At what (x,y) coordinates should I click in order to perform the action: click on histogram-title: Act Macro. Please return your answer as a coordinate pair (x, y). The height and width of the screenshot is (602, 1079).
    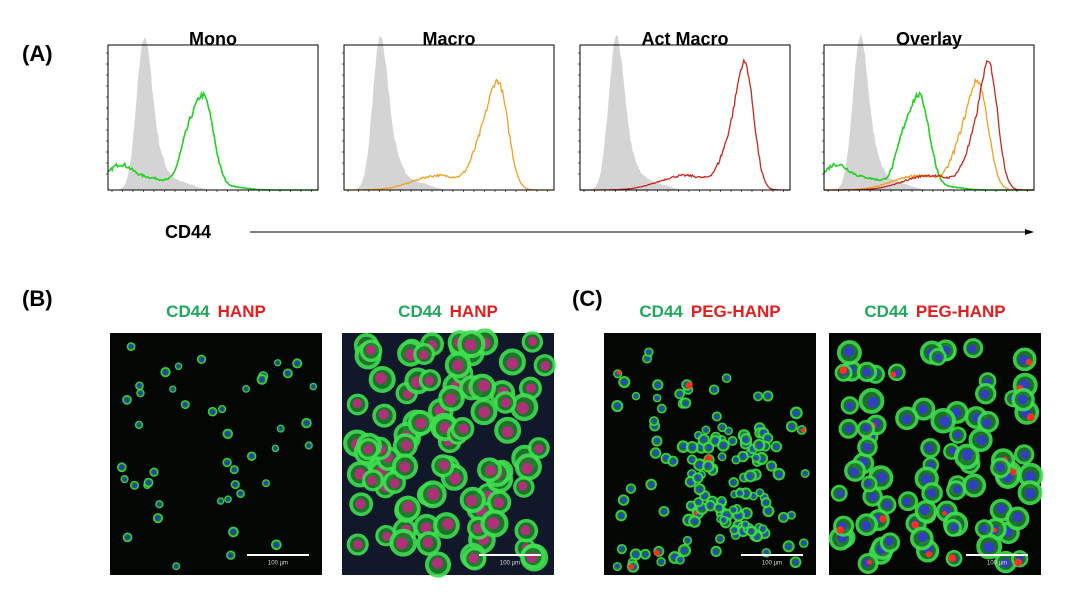
    Looking at the image, I should click on (684, 39).